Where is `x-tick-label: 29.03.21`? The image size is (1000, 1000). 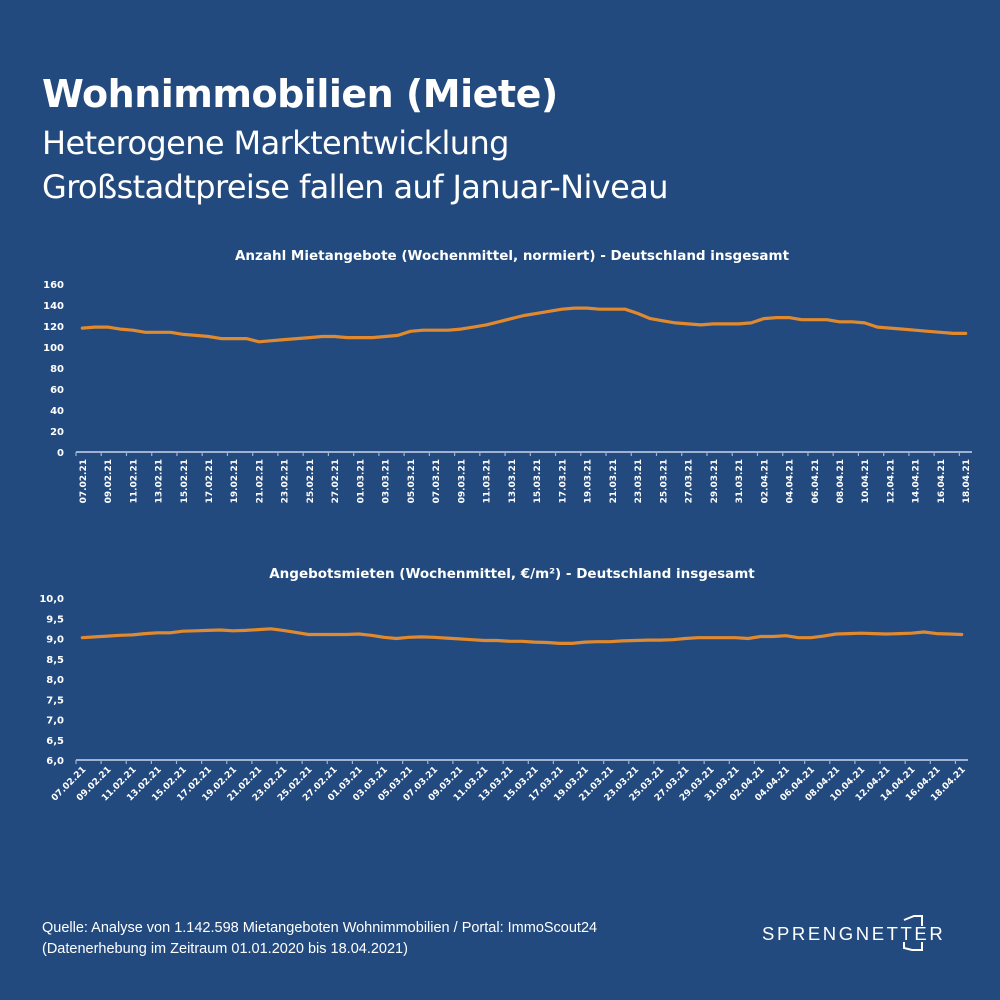
x-tick-label: 29.03.21 is located at coordinates (715, 481).